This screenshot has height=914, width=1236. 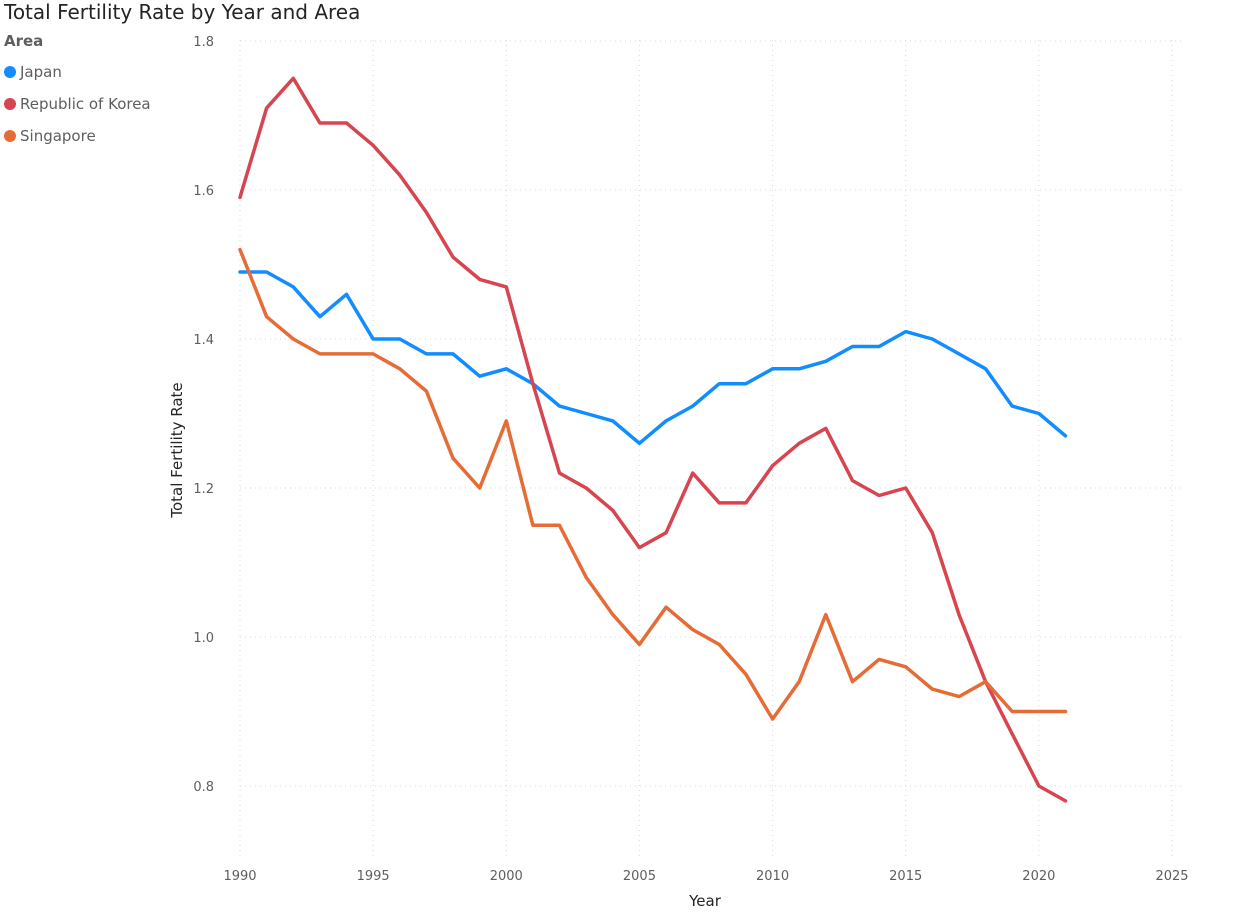 What do you see at coordinates (182, 12) in the screenshot?
I see `chart-title: Total Fertility Rate by Year and Area` at bounding box center [182, 12].